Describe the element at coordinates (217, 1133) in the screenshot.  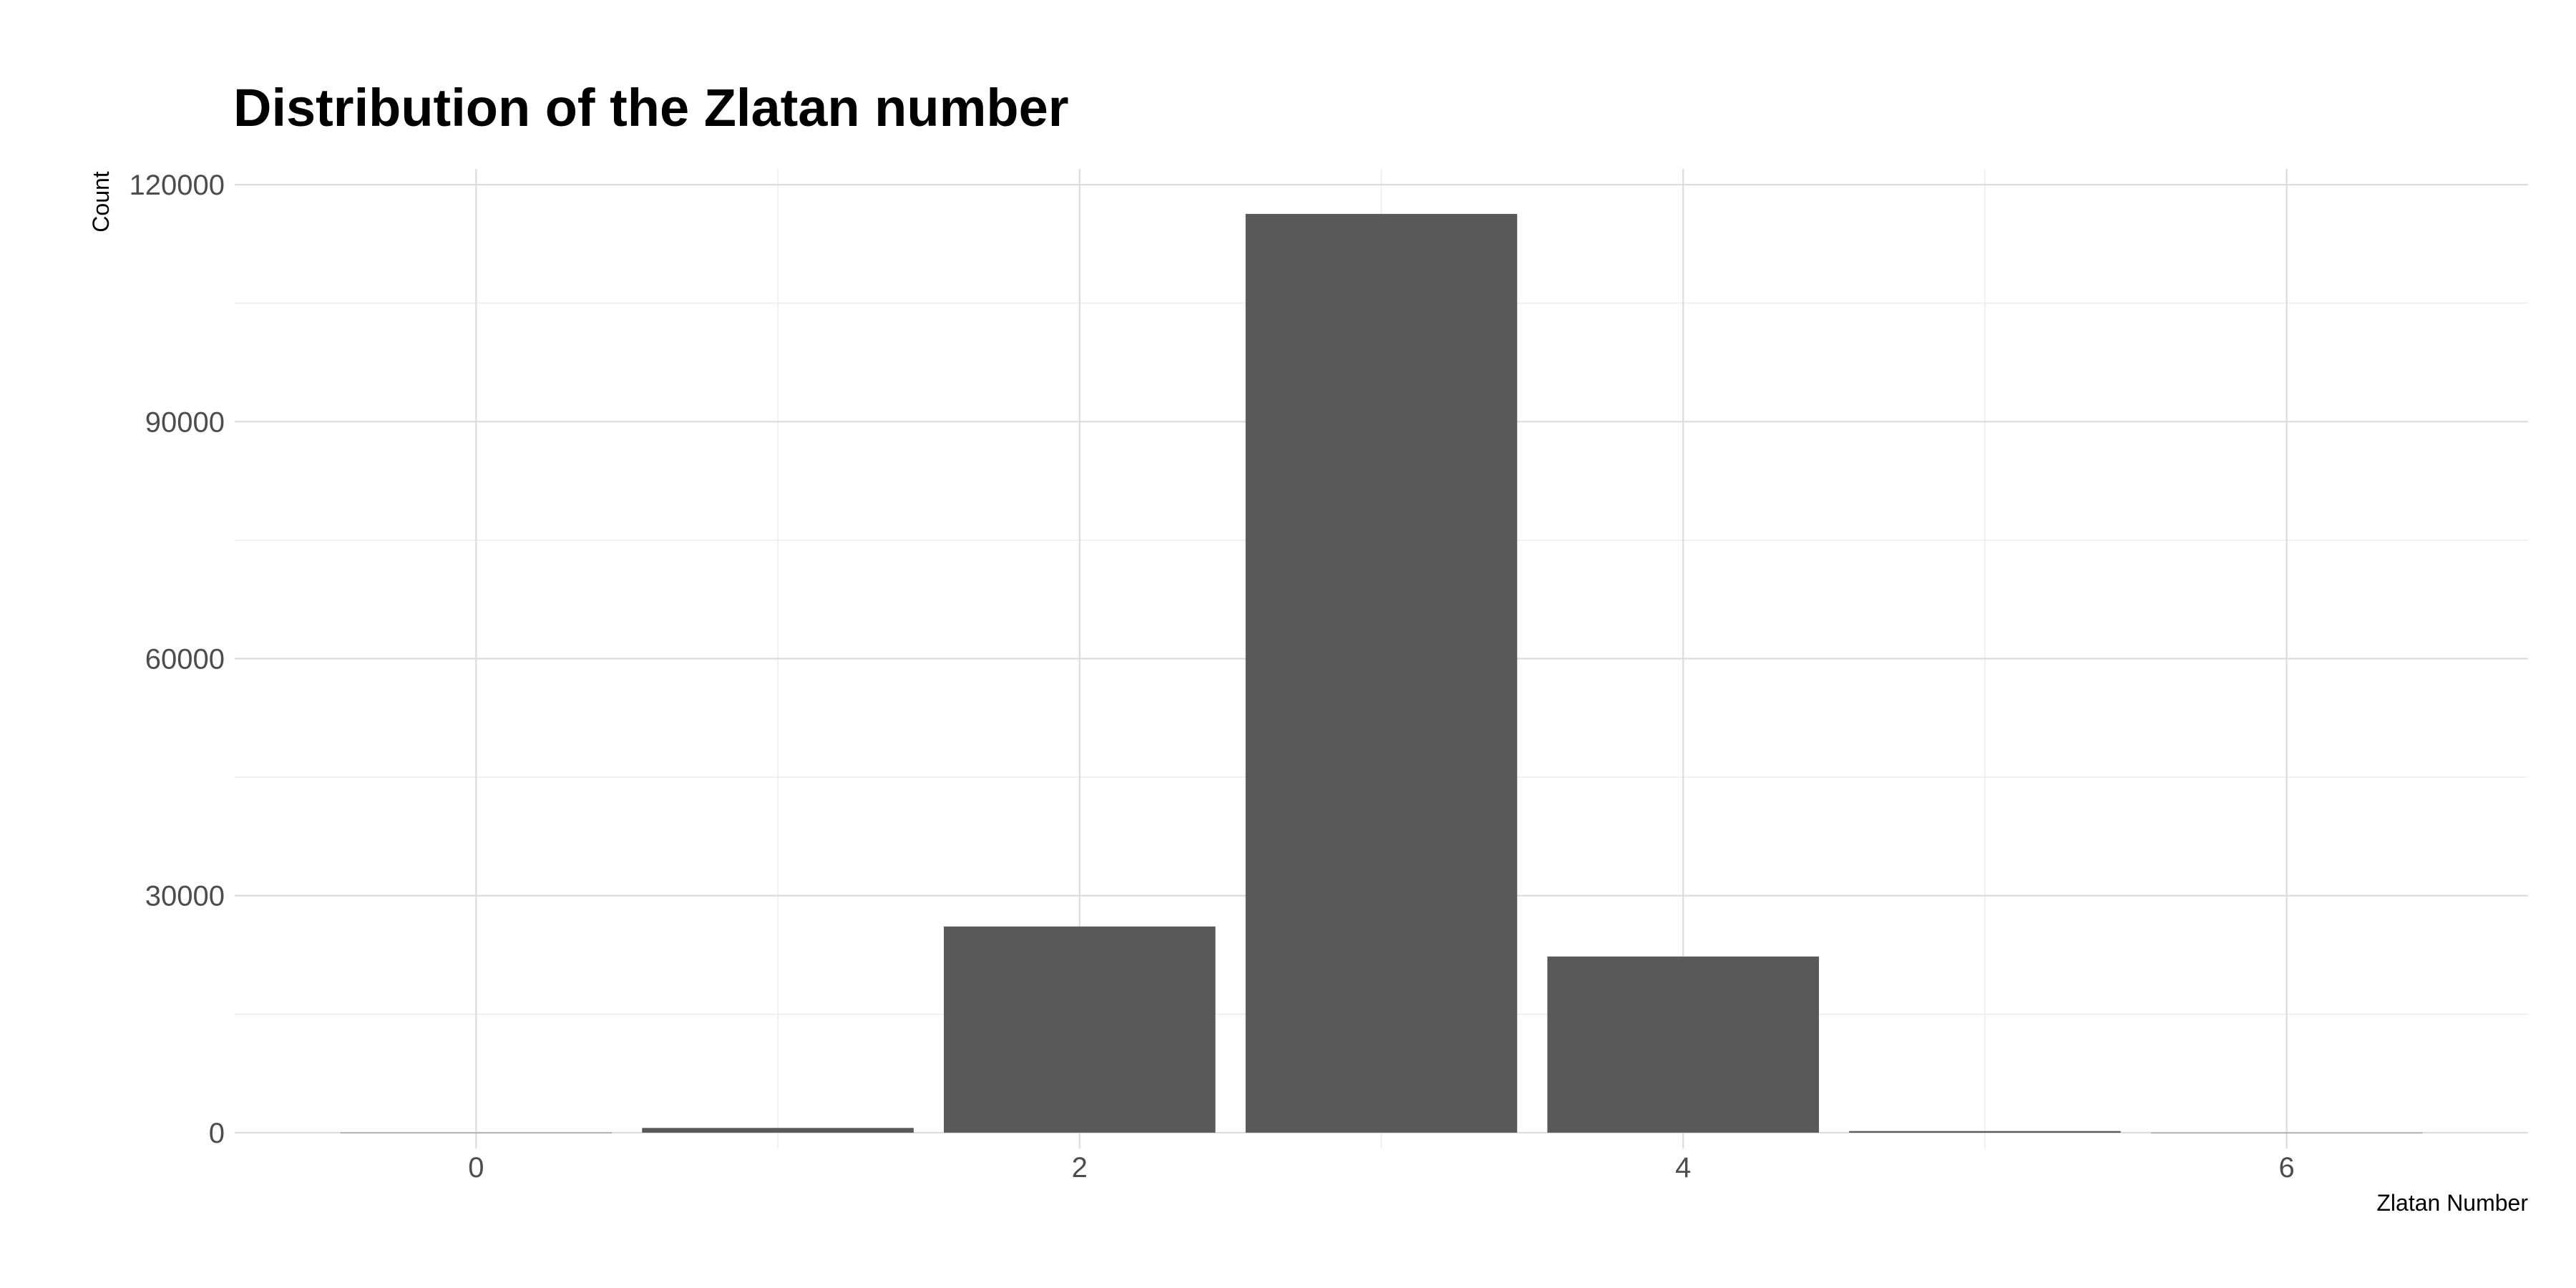
I see `y-tick-label: 0` at that location.